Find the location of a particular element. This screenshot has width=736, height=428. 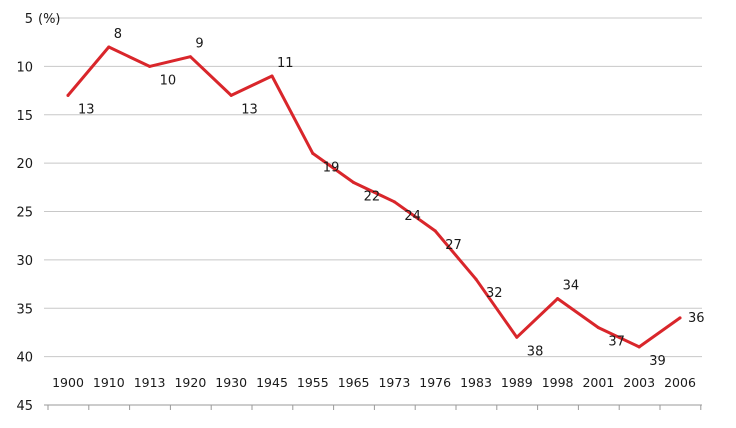

data-point-1989 is located at coordinates (517, 337).